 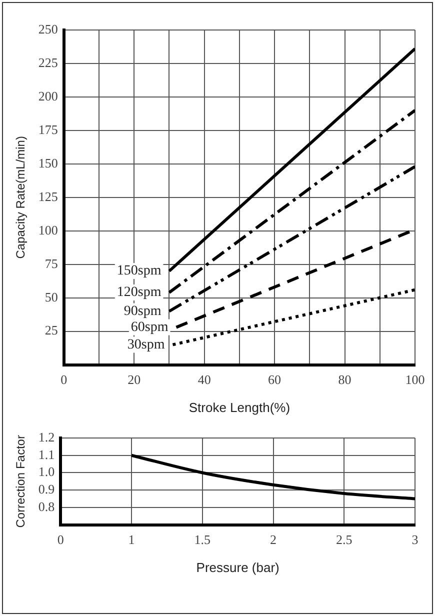 What do you see at coordinates (46, 489) in the screenshot?
I see `y-tick-label: 0.9` at bounding box center [46, 489].